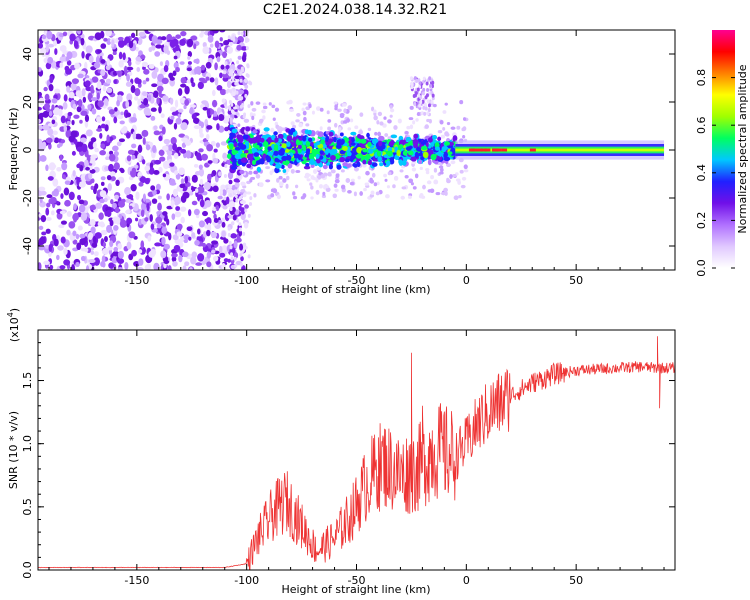 The width and height of the screenshot is (750, 600). Describe the element at coordinates (13, 325) in the screenshot. I see `svg-text: (x104)` at that location.